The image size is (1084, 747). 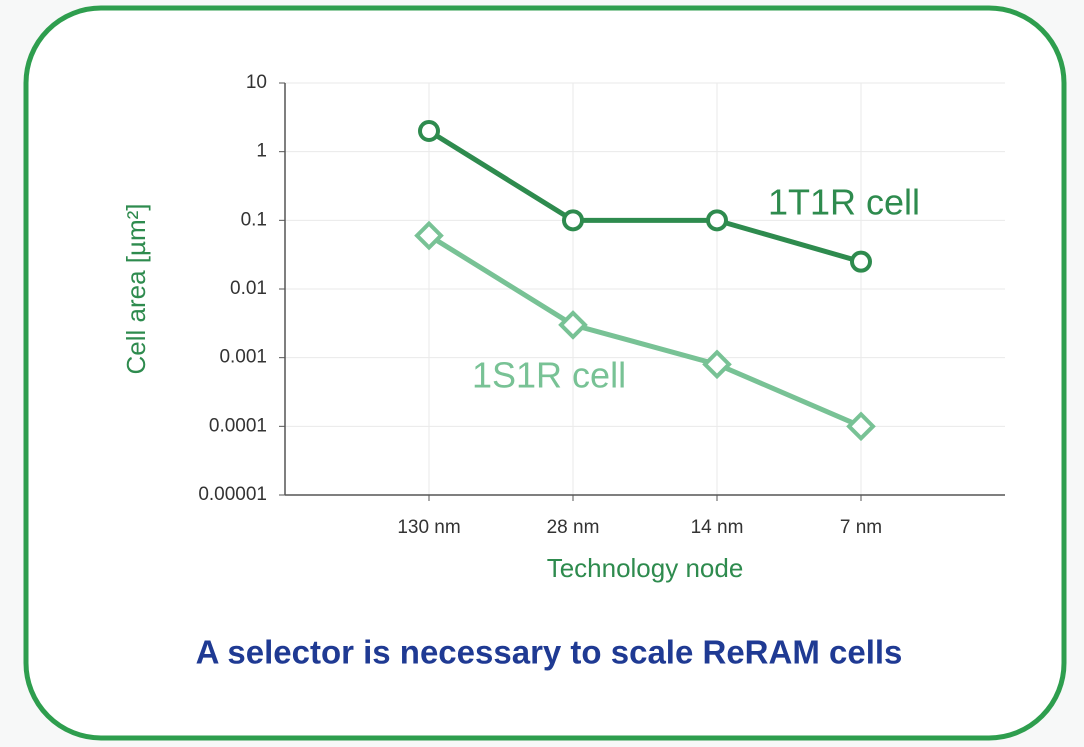 I want to click on y-tick-label: 10, so click(x=256, y=82).